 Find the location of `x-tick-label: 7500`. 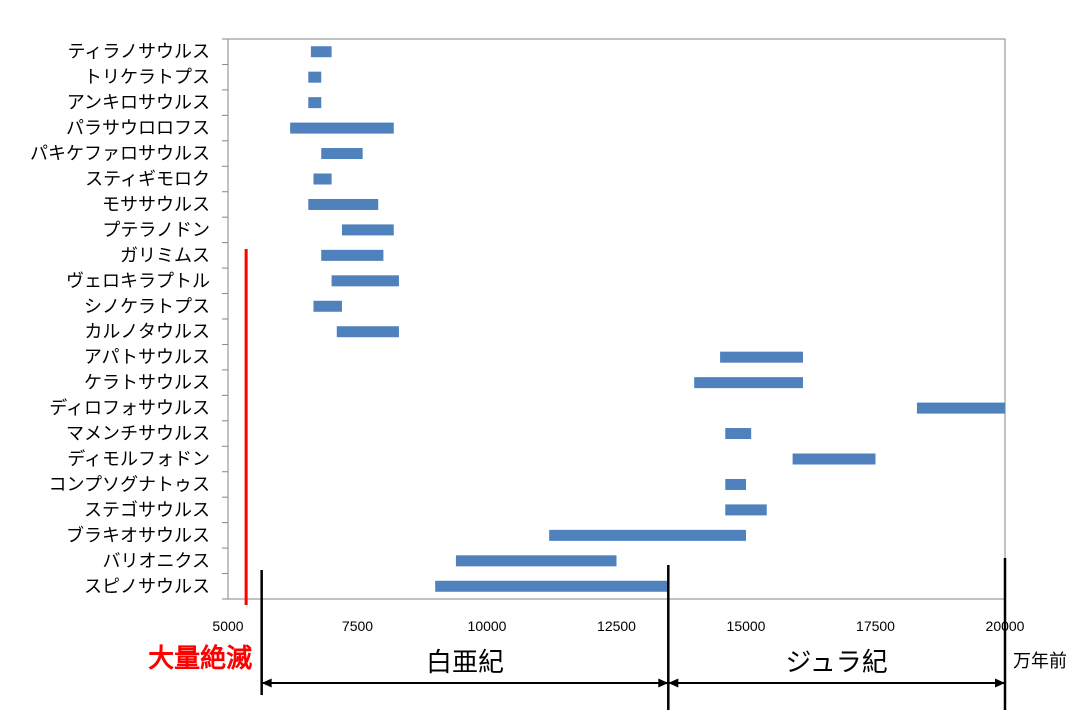

x-tick-label: 7500 is located at coordinates (357, 626).